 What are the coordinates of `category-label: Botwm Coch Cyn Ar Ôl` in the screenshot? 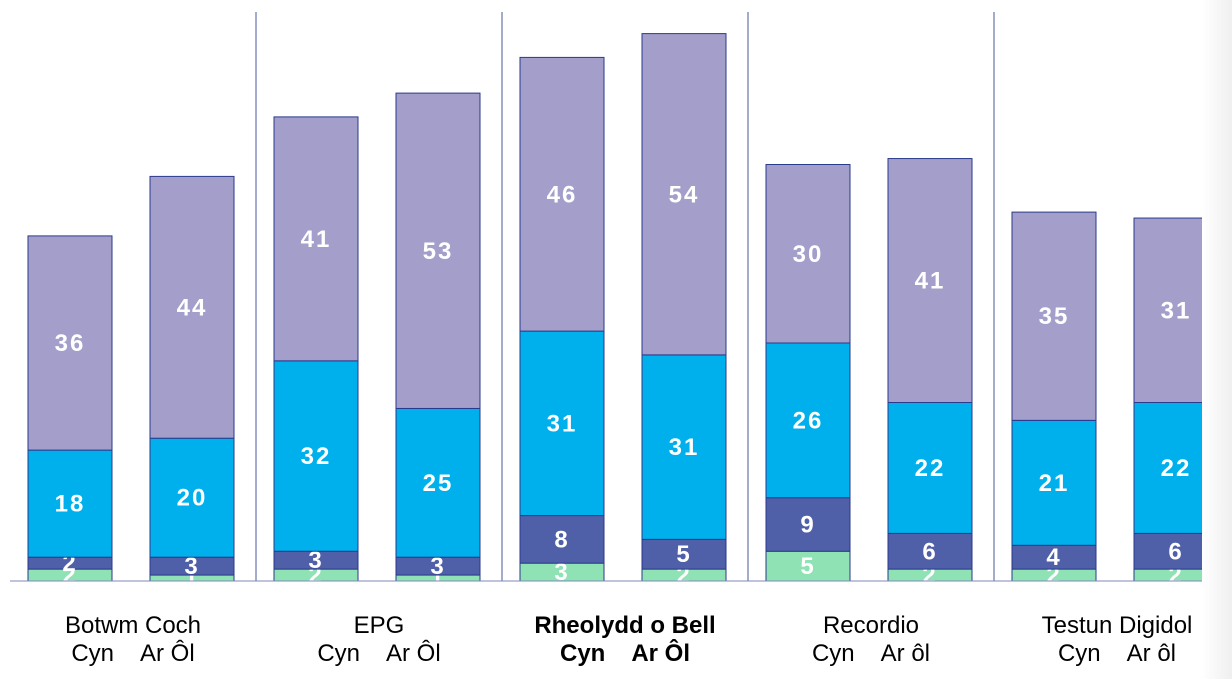 It's located at (133, 640).